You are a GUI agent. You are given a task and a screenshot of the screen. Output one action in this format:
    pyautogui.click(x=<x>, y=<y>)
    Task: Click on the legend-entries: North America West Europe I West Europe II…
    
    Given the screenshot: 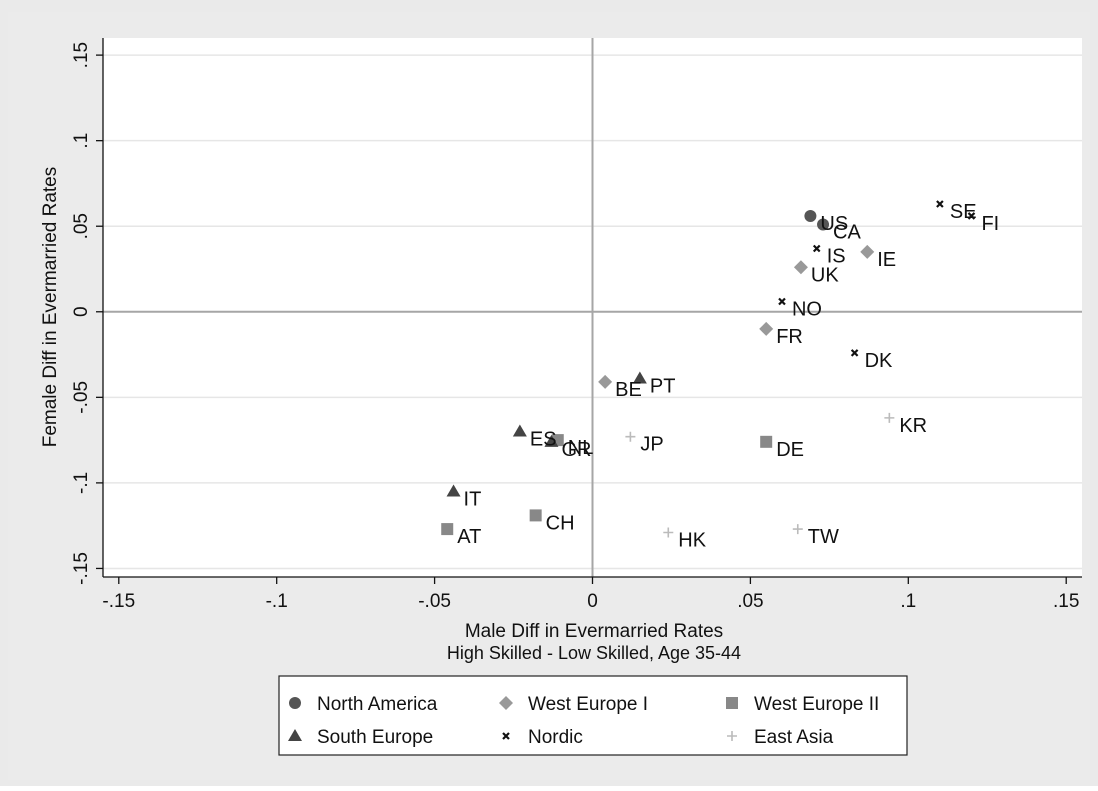 What is the action you would take?
    pyautogui.click(x=583, y=721)
    